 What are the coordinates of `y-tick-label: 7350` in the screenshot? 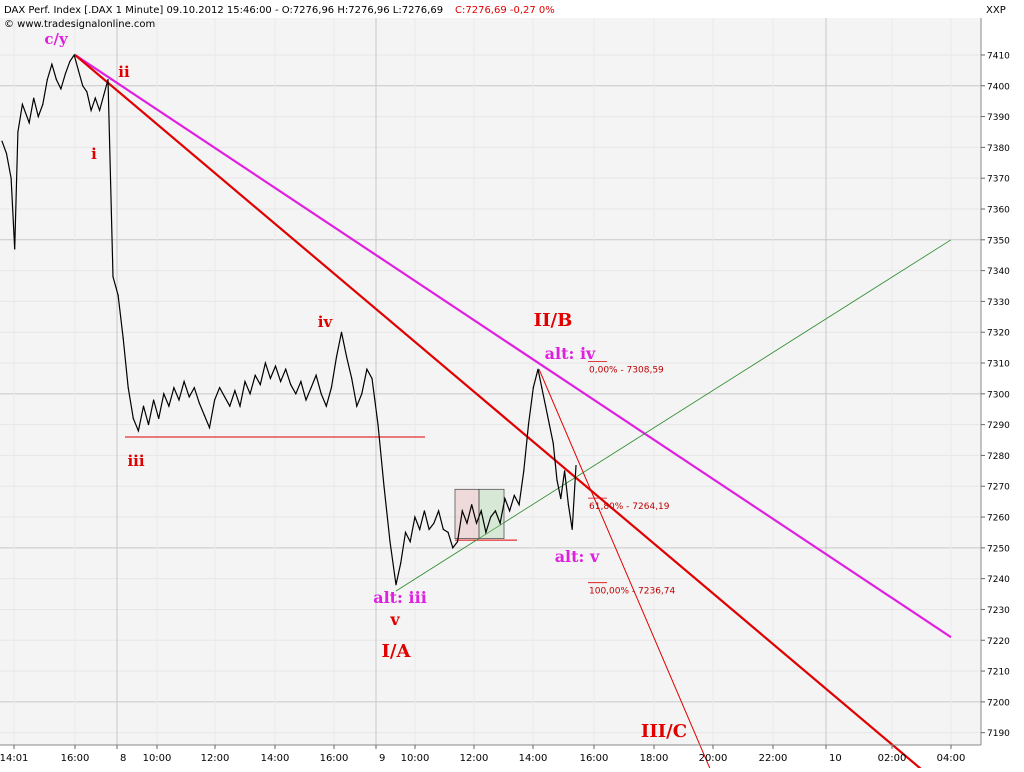 It's located at (998, 241).